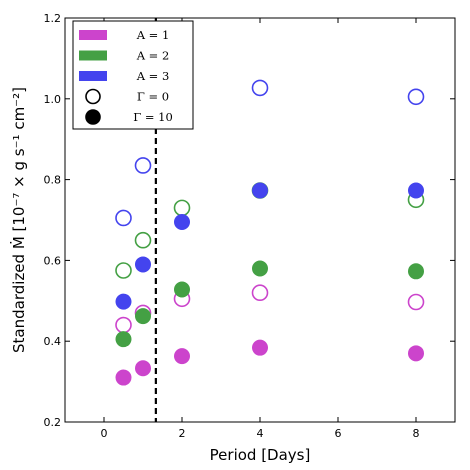  Describe the element at coordinates (338, 433) in the screenshot. I see `x-tick-label: 6` at that location.